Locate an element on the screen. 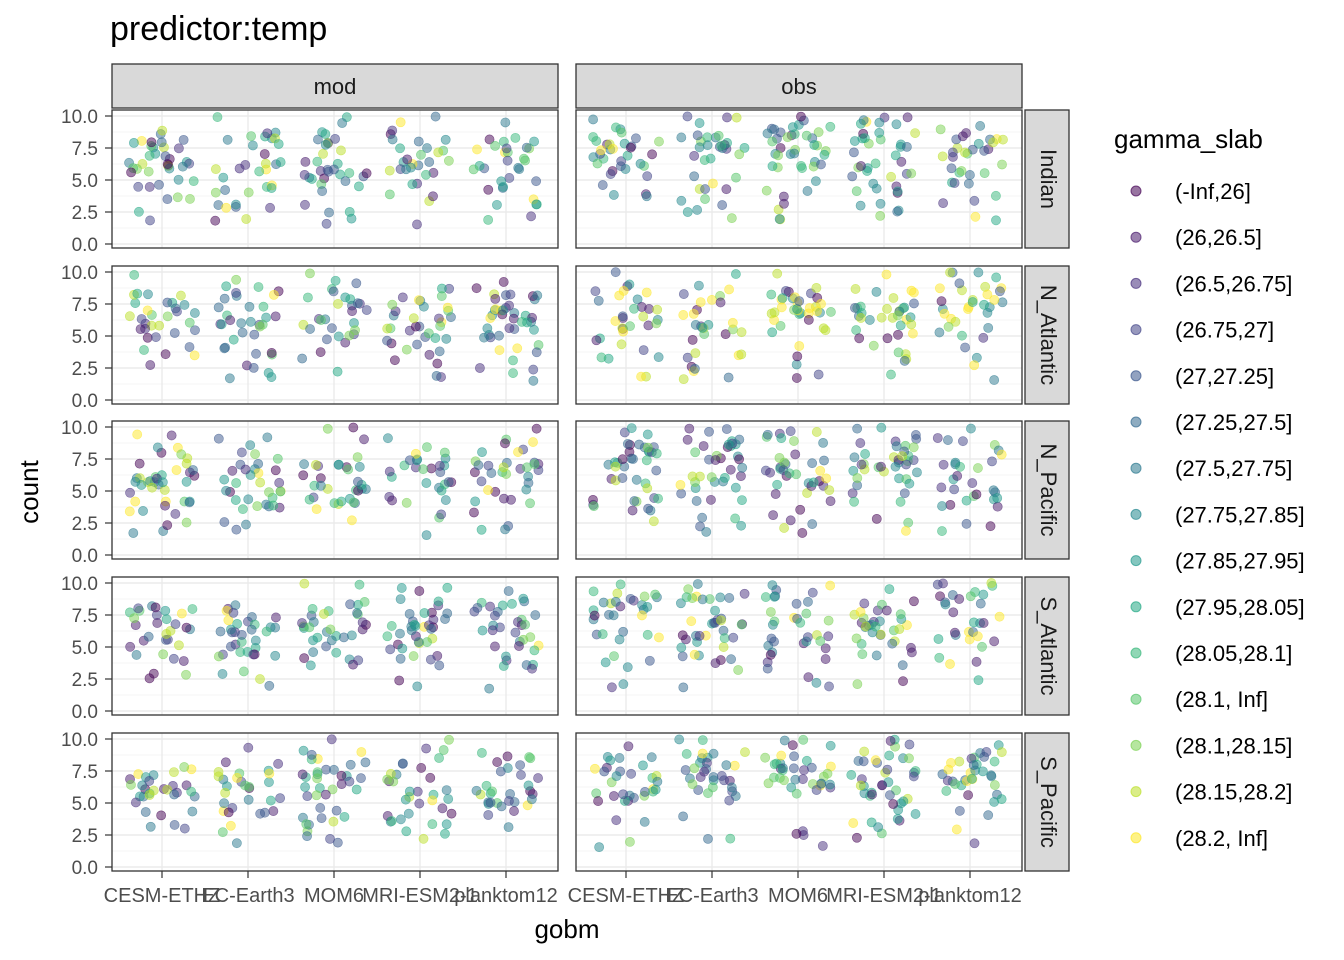 This screenshot has width=1344, height=960. legend-label: (28.05,28.1] is located at coordinates (1233, 653).